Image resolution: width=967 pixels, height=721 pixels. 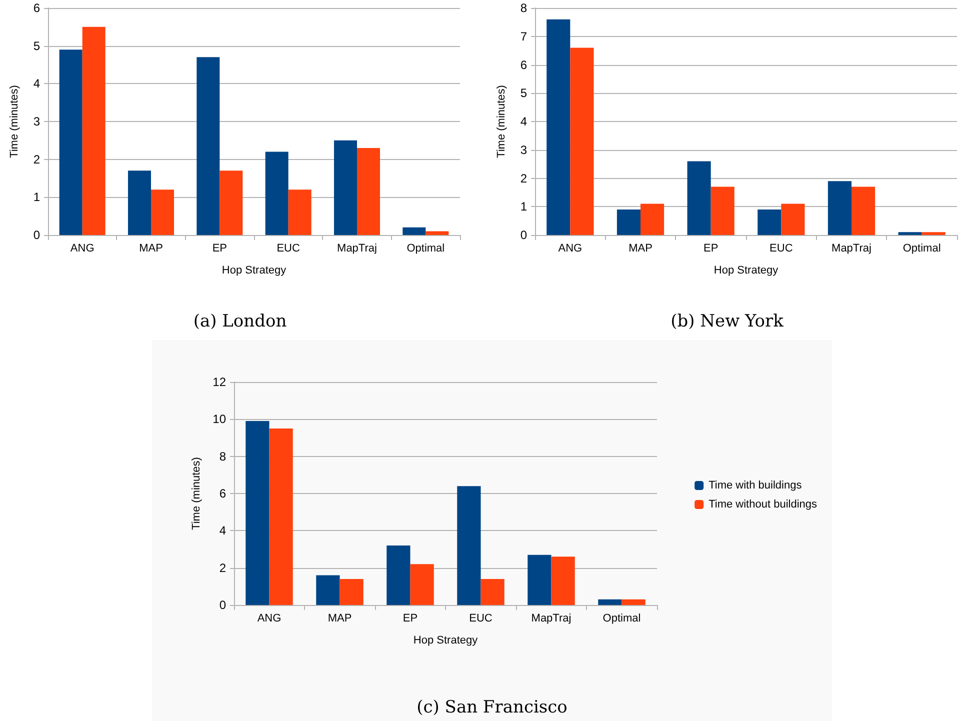 What do you see at coordinates (492, 708) in the screenshot?
I see `text: (c) San Francisco` at bounding box center [492, 708].